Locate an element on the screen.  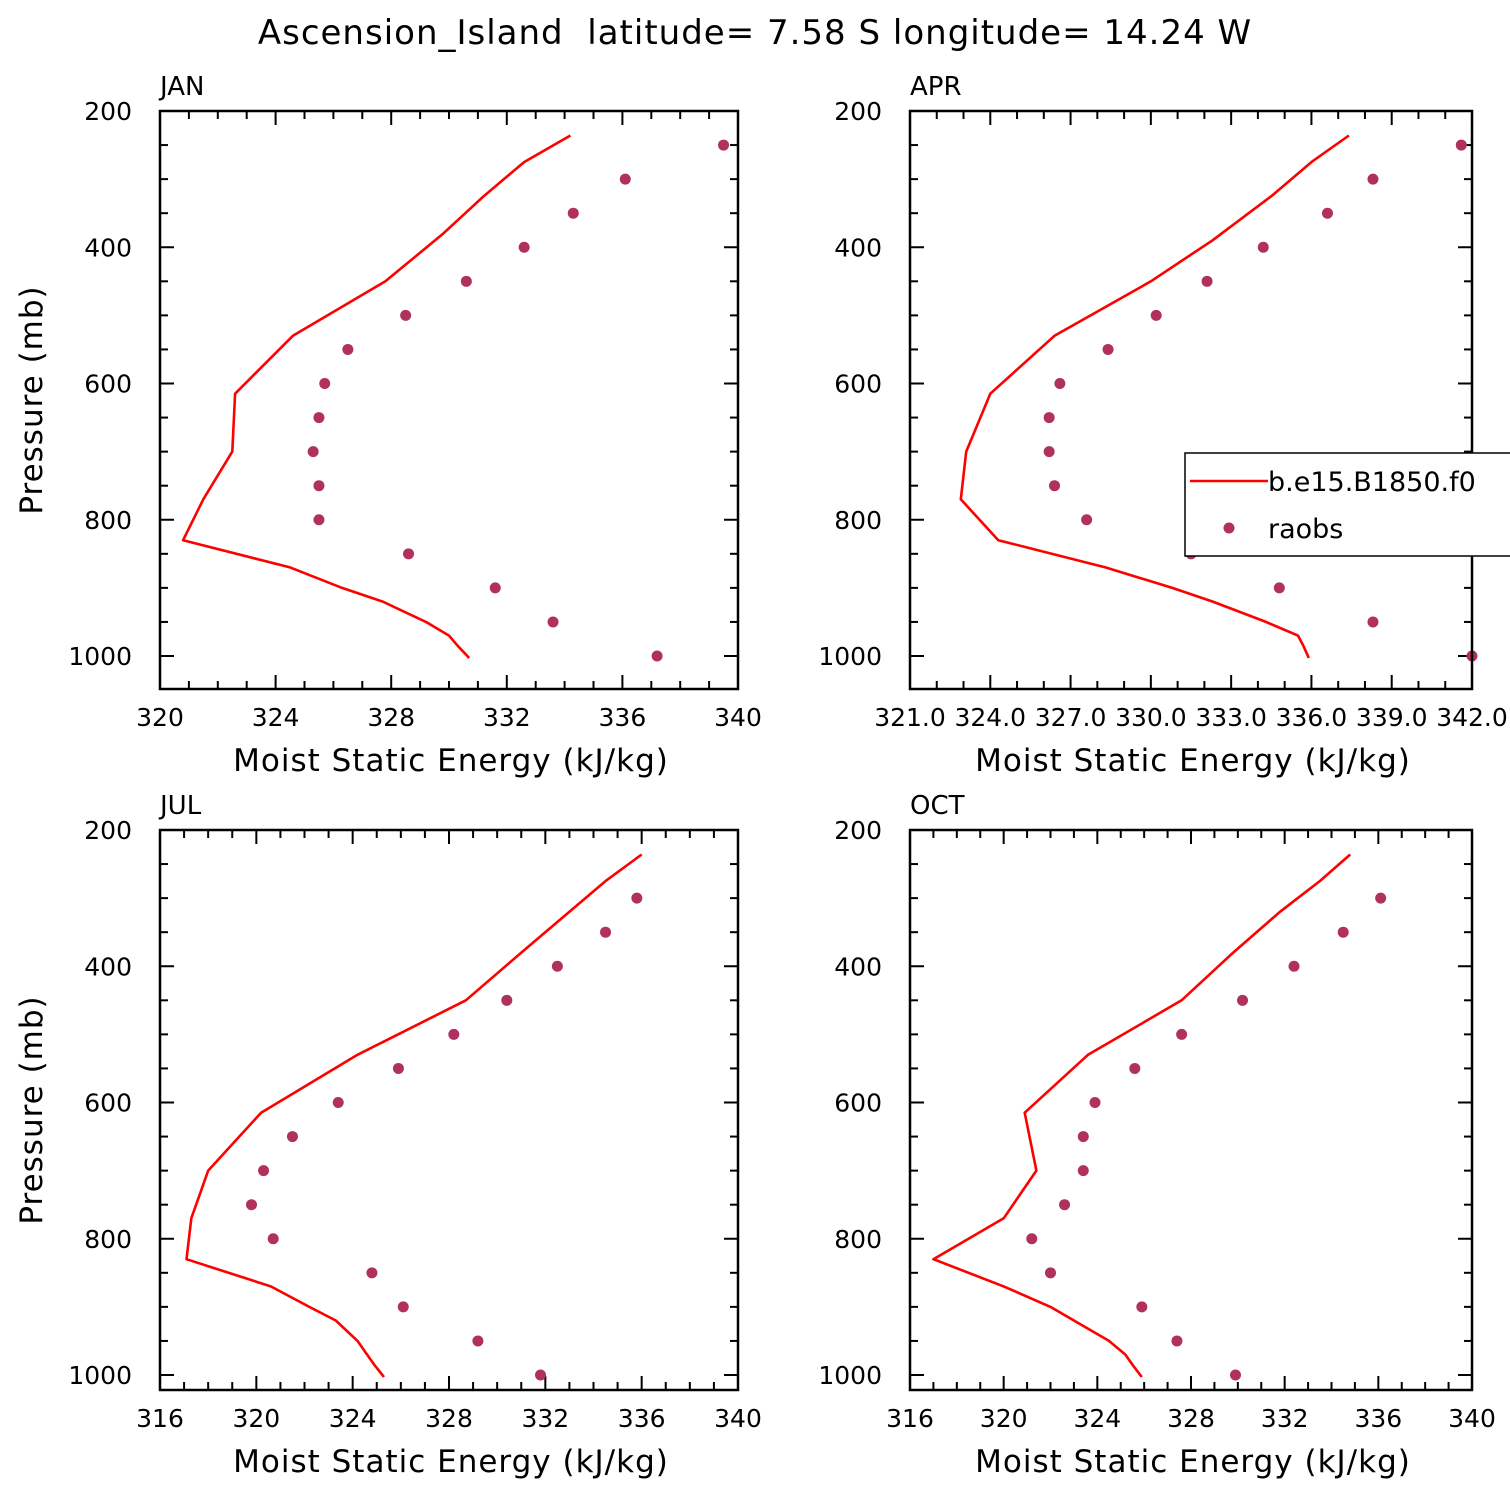
panel-label: JUL is located at coordinates (180, 806).